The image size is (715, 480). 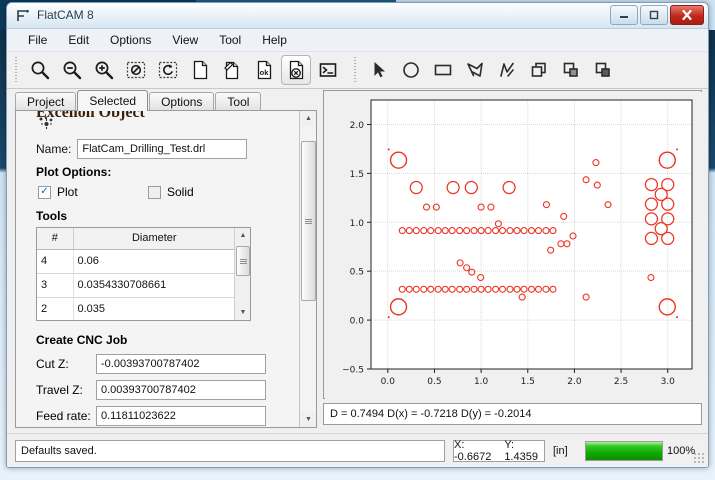 I want to click on series-drill-holes-small-row-lower, so click(x=477, y=289).